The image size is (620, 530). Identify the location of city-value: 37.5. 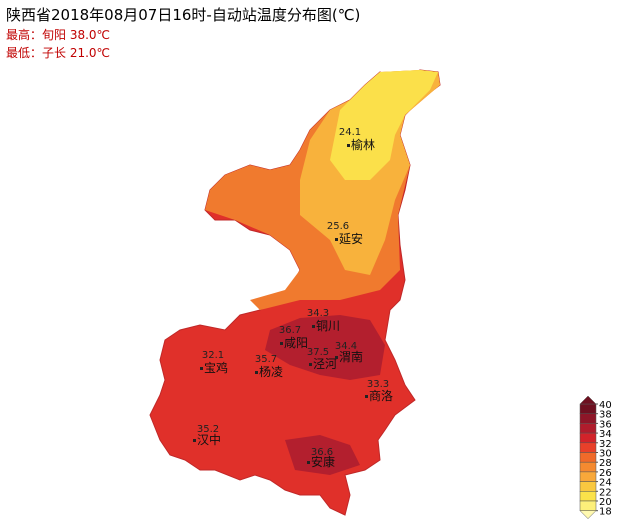
(318, 352).